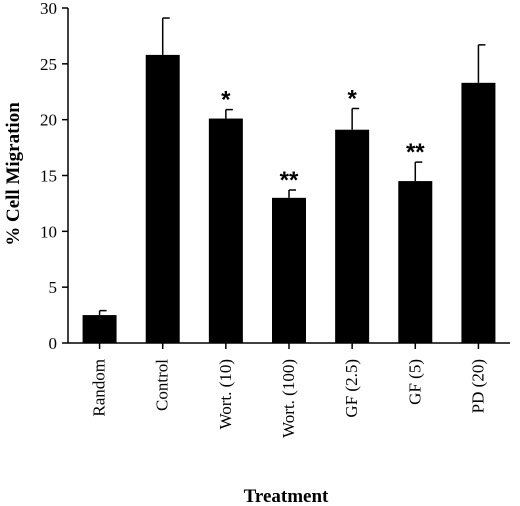 Image resolution: width=520 pixels, height=506 pixels. What do you see at coordinates (99, 388) in the screenshot?
I see `x-tick-label: Random` at bounding box center [99, 388].